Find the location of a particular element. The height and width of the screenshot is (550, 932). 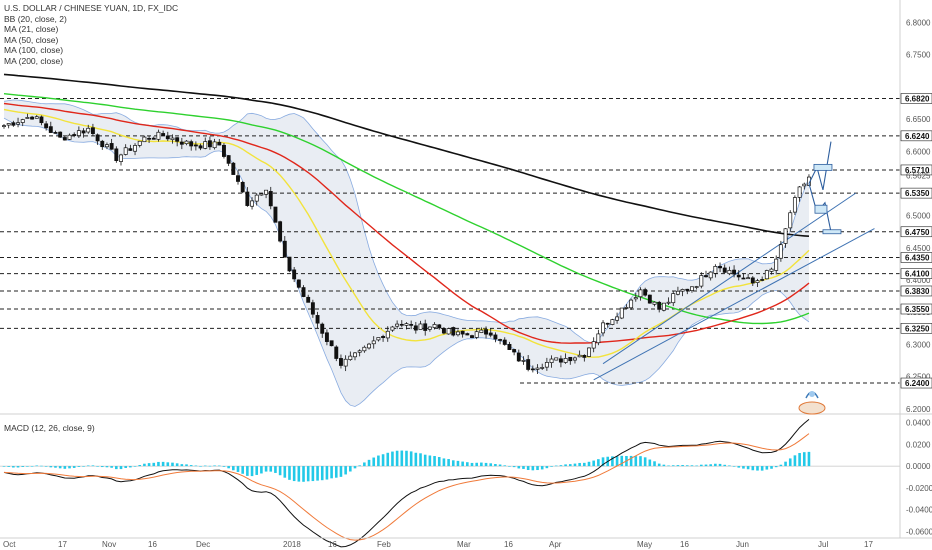

level-tag-10: 6.2400 is located at coordinates (917, 383).